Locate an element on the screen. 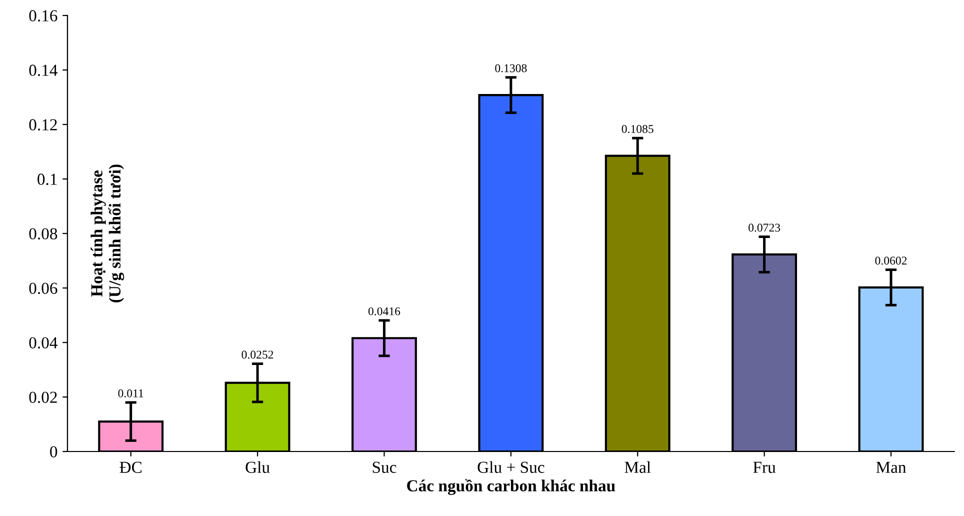 Image resolution: width=964 pixels, height=516 pixels. x-tick-label: Suc is located at coordinates (384, 467).